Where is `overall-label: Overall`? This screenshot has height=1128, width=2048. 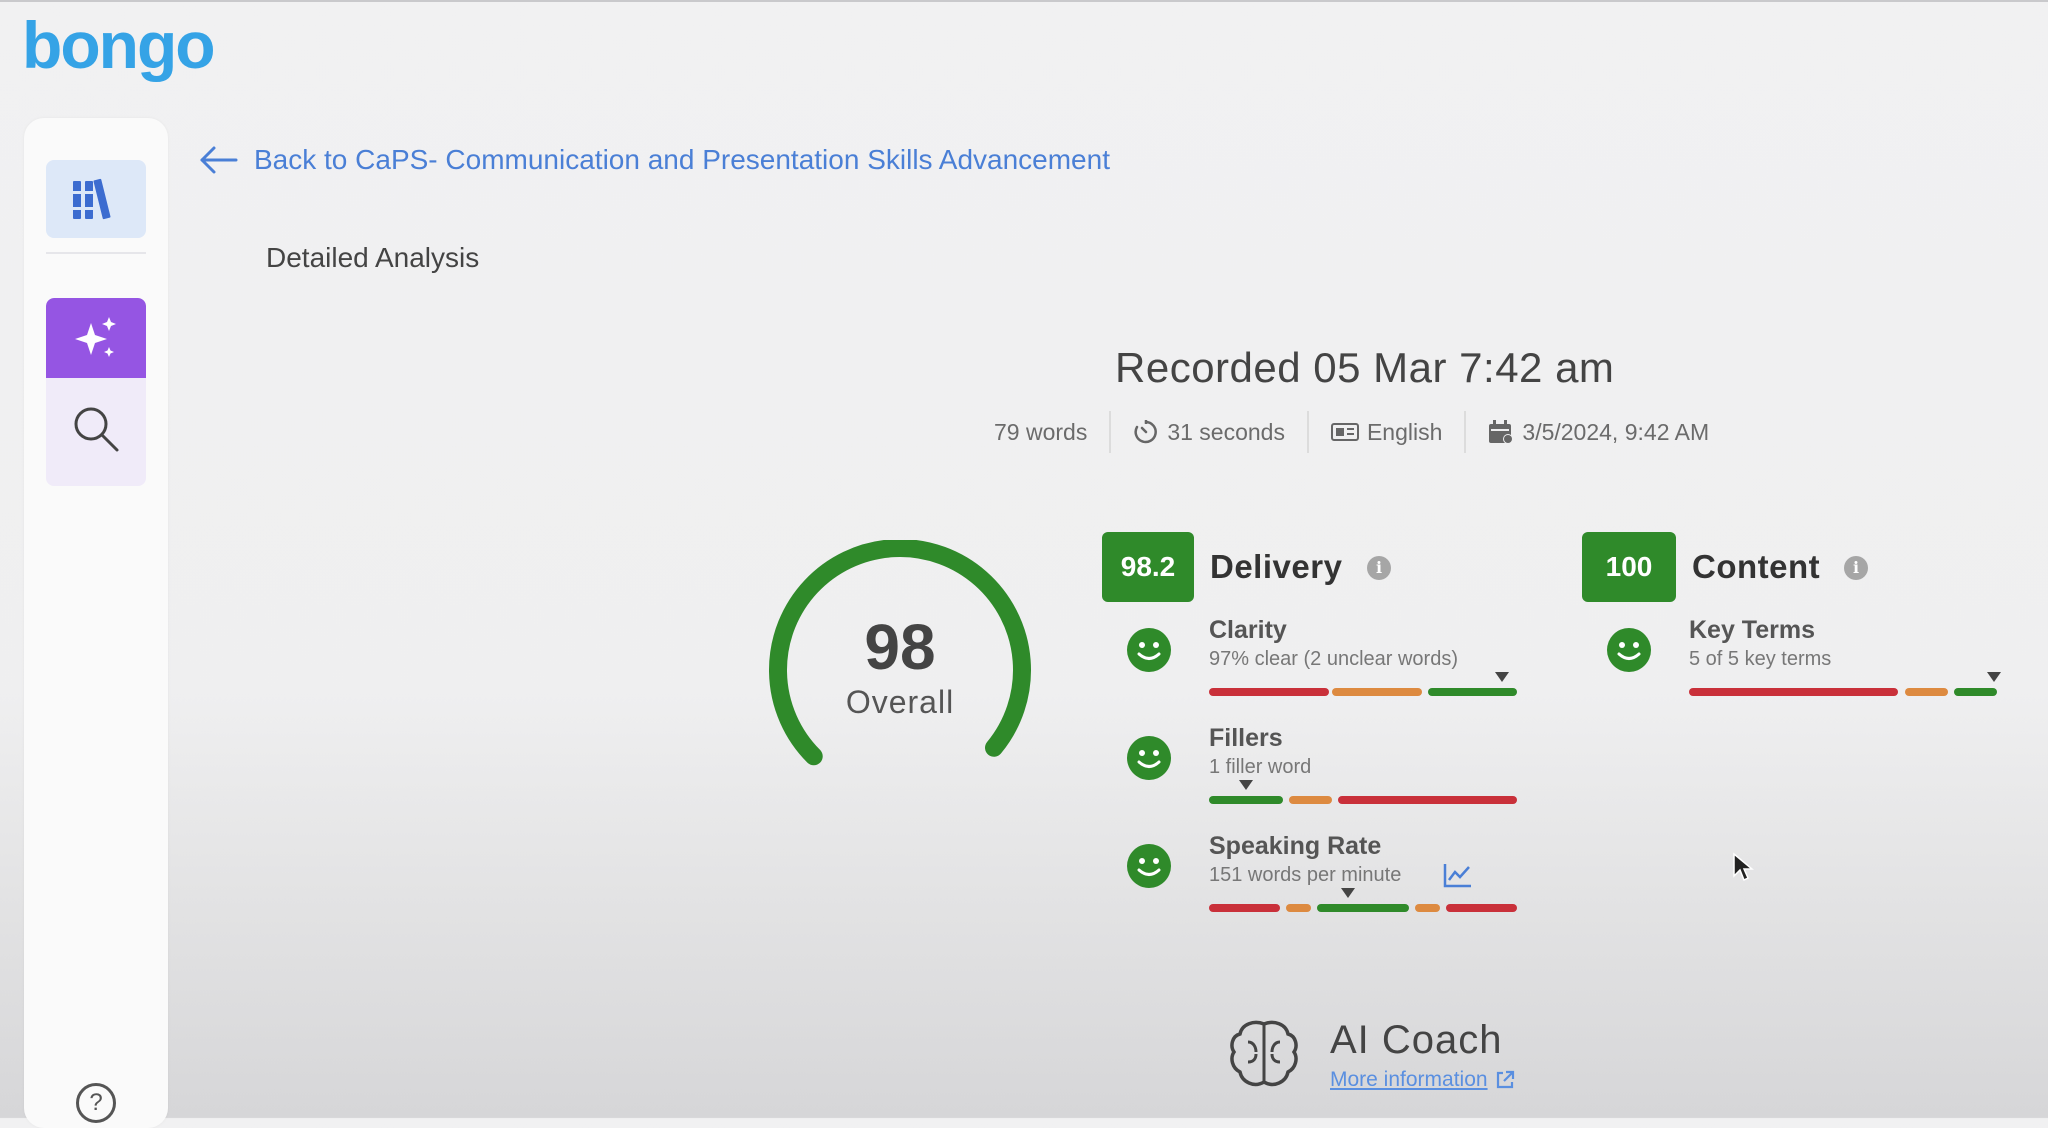 overall-label: Overall is located at coordinates (900, 702).